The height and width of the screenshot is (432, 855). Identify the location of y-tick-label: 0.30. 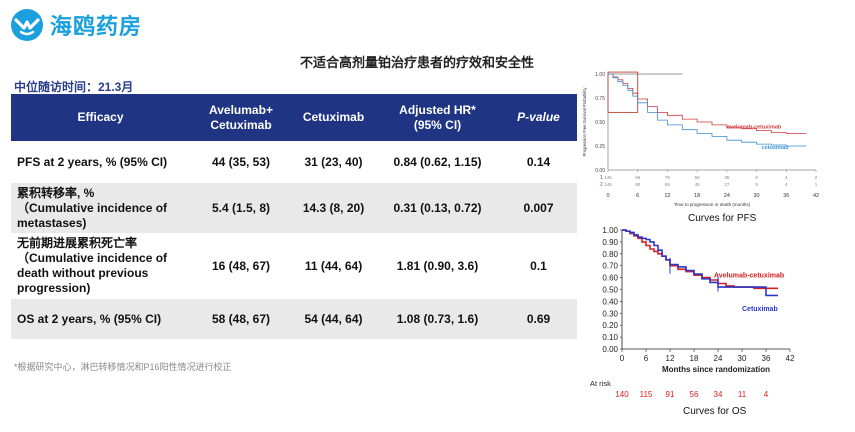
(610, 313).